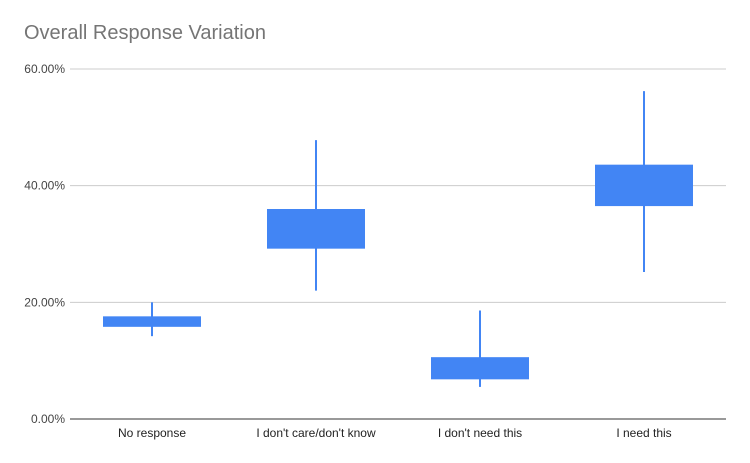 The image size is (750, 463). What do you see at coordinates (44, 302) in the screenshot?
I see `y-tick-label: 20.00%` at bounding box center [44, 302].